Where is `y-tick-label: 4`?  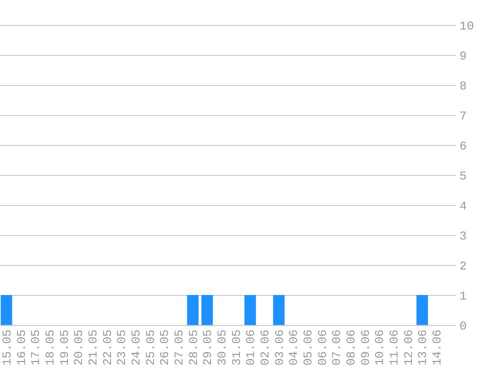 y-tick-label: 4 is located at coordinates (463, 207).